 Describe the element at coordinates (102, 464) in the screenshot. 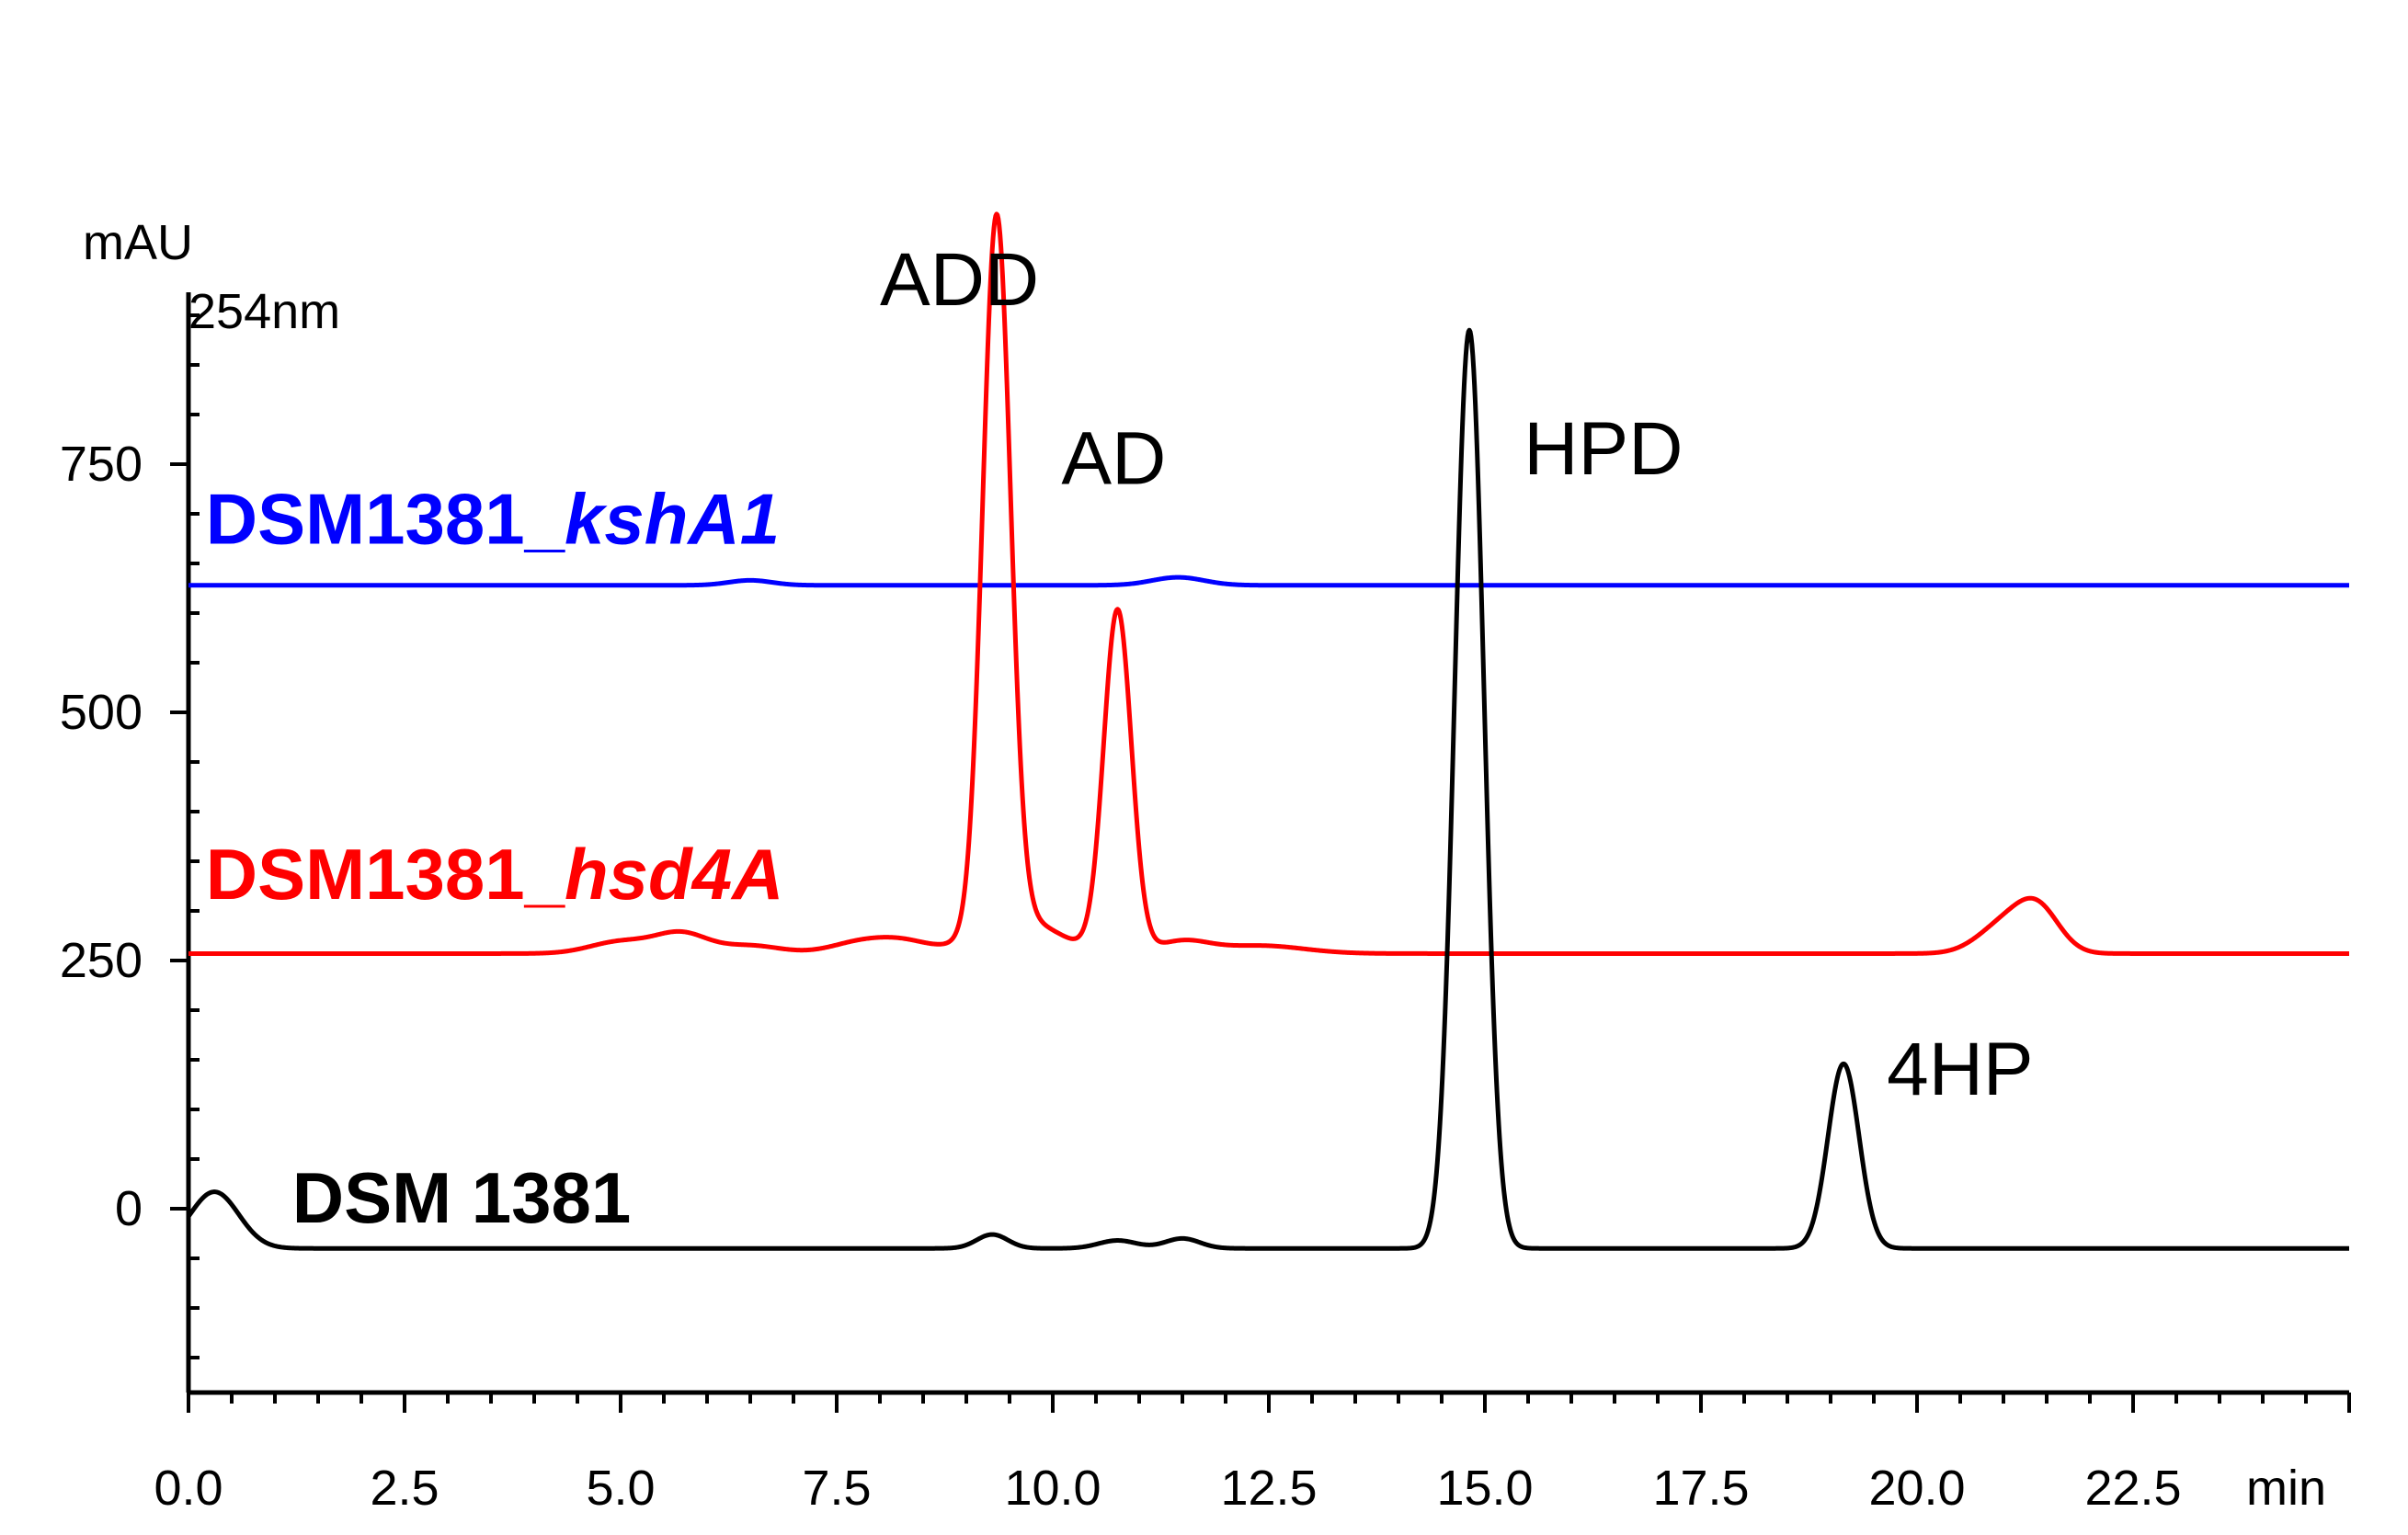

I see `y-tick-label: 750` at that location.